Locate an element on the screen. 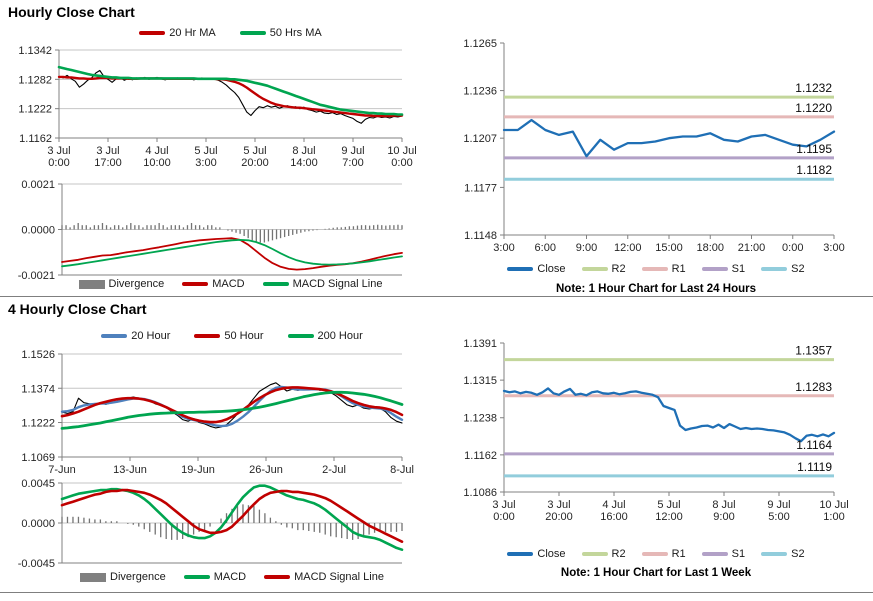  svg-text: 2-Jul is located at coordinates (334, 470).